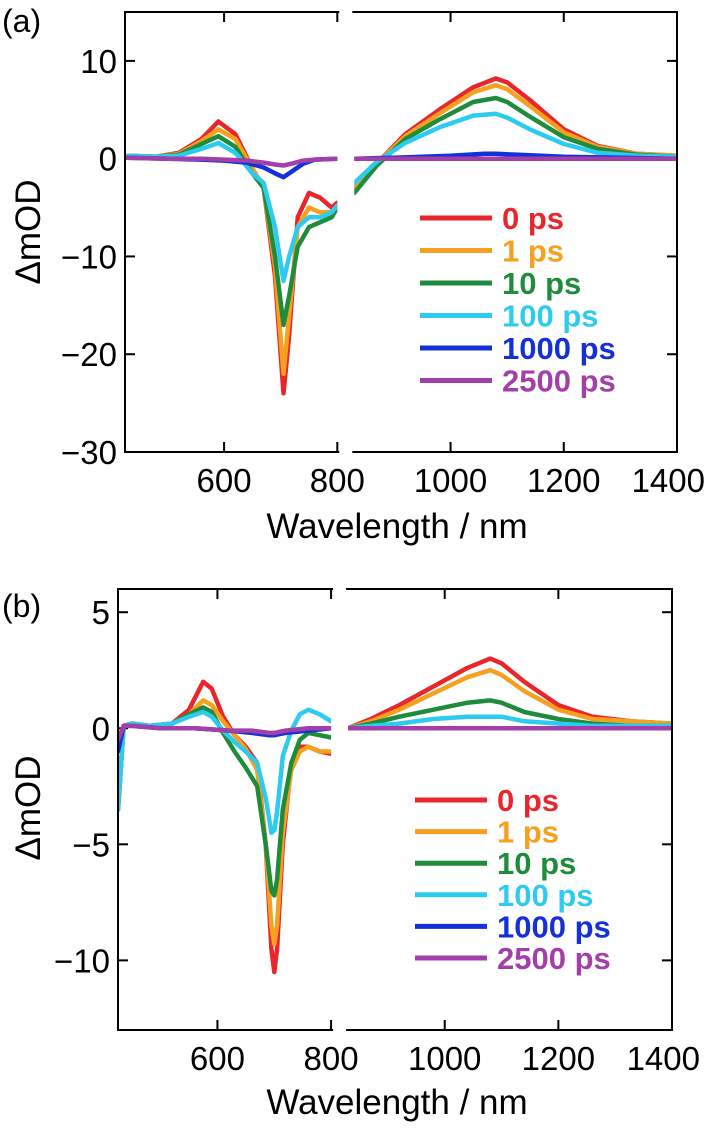  Describe the element at coordinates (396, 526) in the screenshot. I see `panel-a-xlabel: Wavelength / nm` at that location.